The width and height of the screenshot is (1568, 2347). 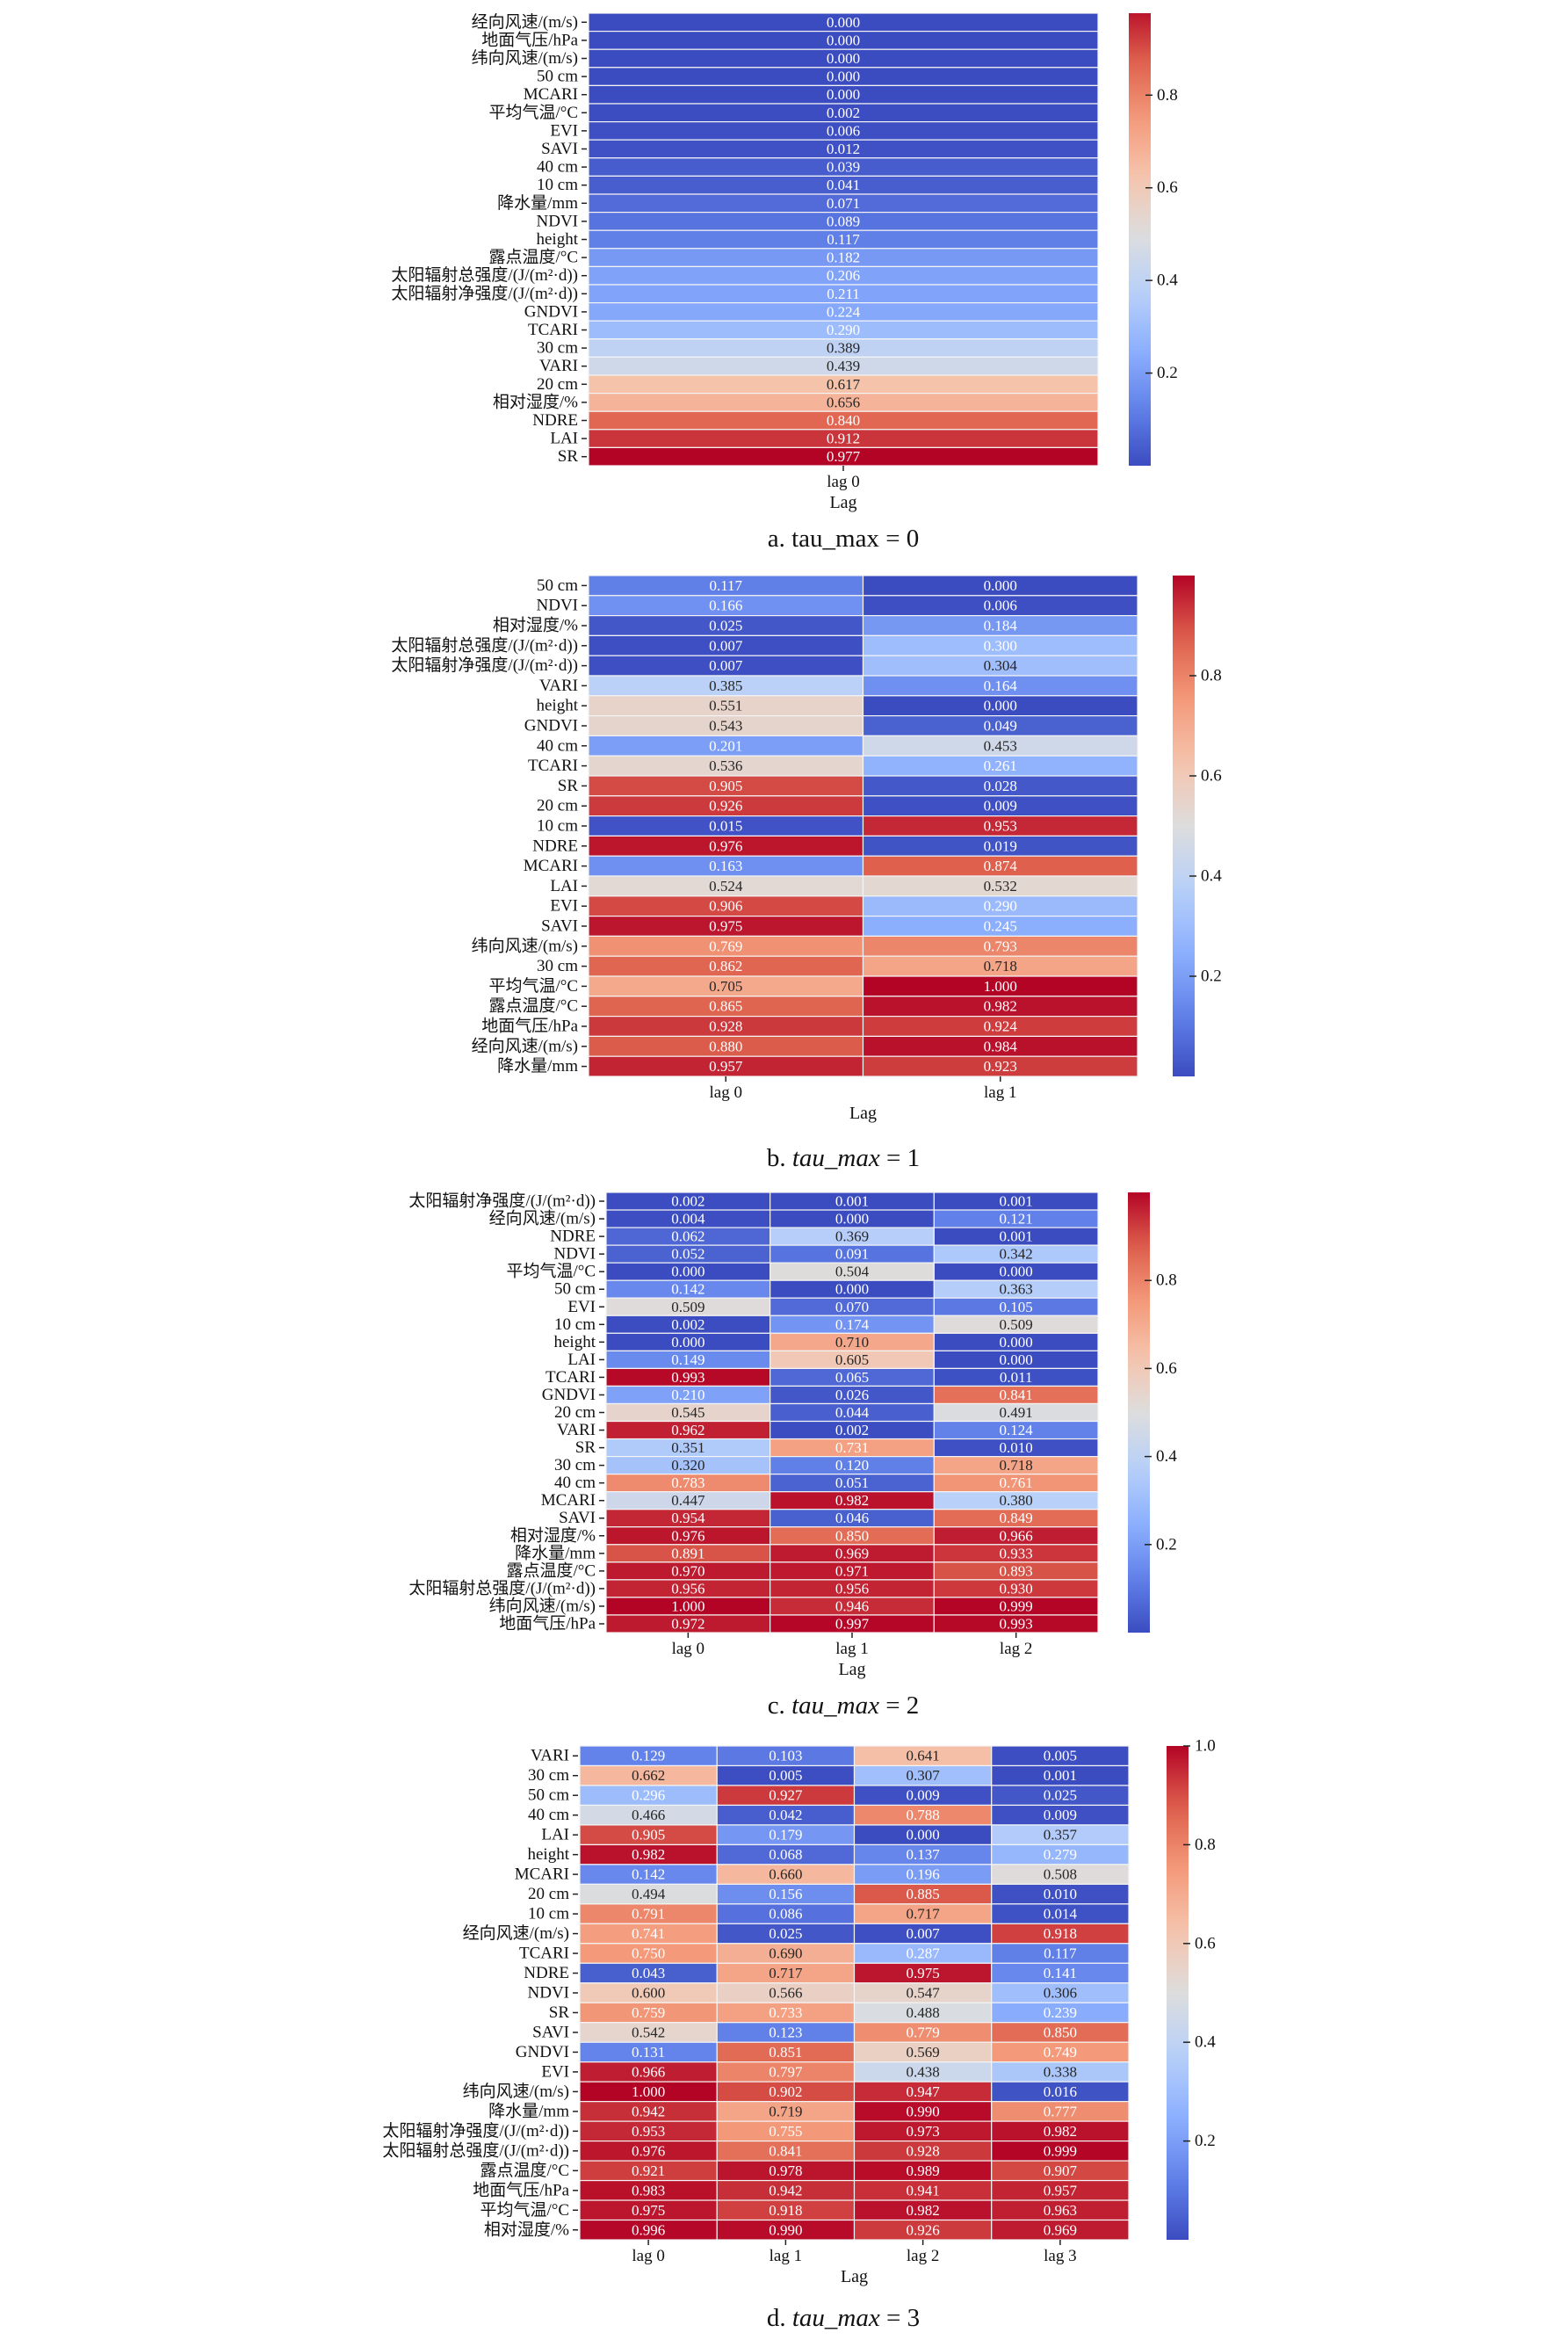 I want to click on cell-value: 0.930, so click(x=1017, y=1589).